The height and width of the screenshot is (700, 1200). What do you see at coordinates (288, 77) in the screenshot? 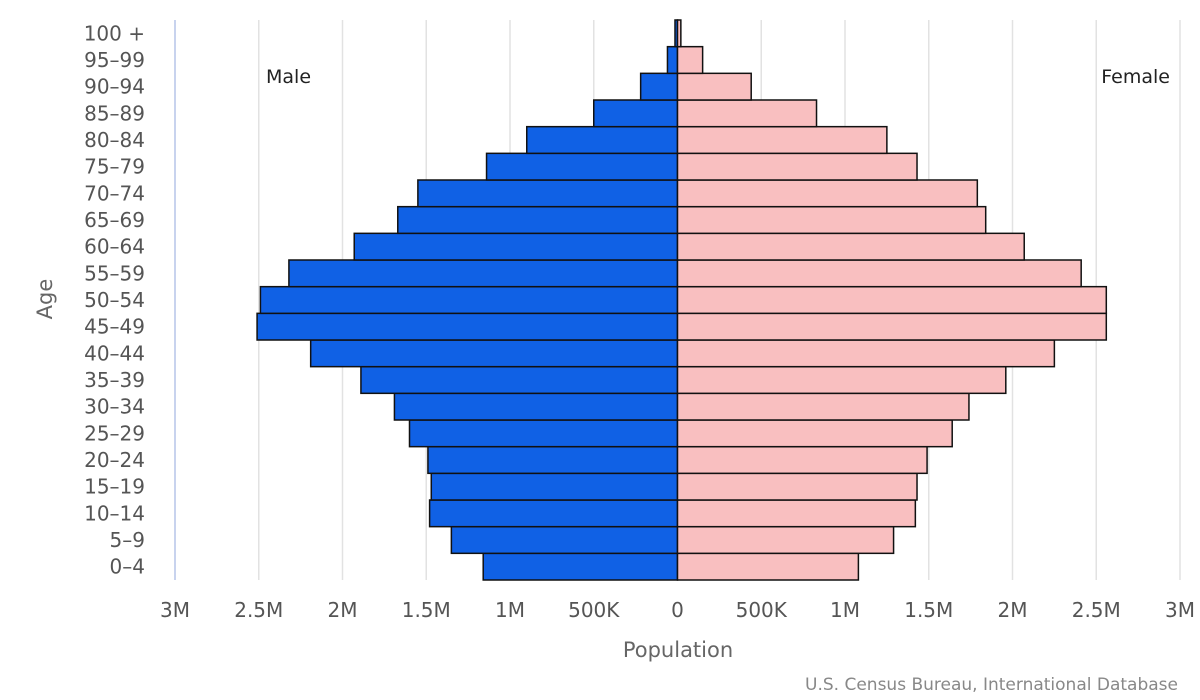
I see `legend-male-label: Male` at bounding box center [288, 77].